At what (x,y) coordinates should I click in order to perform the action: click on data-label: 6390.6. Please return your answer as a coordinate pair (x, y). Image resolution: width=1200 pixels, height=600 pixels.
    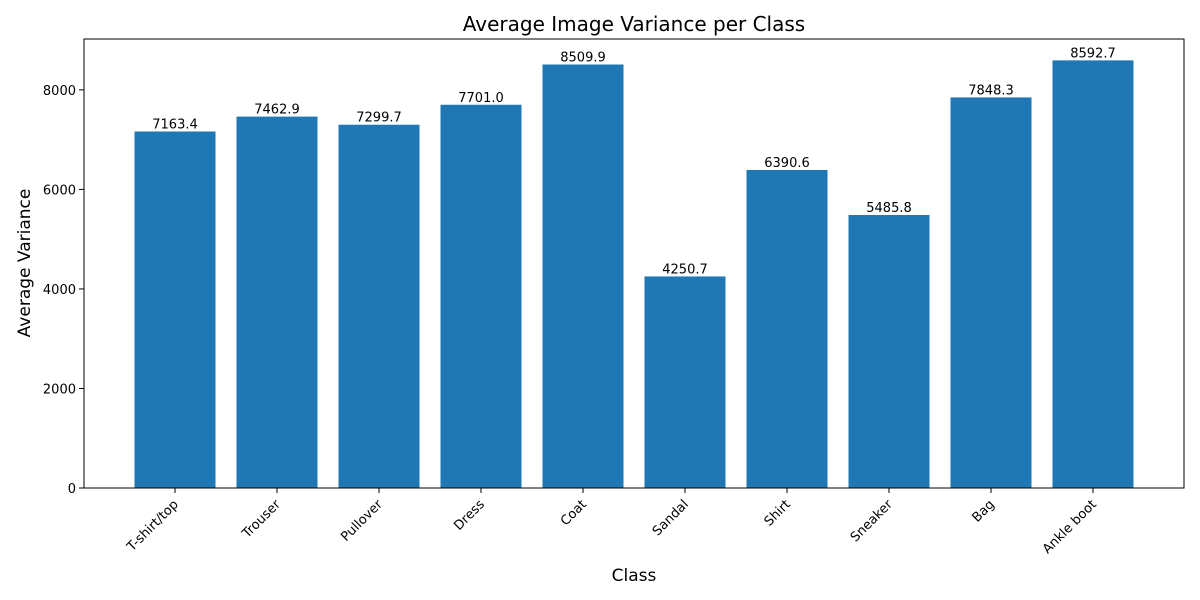
    Looking at the image, I should click on (787, 163).